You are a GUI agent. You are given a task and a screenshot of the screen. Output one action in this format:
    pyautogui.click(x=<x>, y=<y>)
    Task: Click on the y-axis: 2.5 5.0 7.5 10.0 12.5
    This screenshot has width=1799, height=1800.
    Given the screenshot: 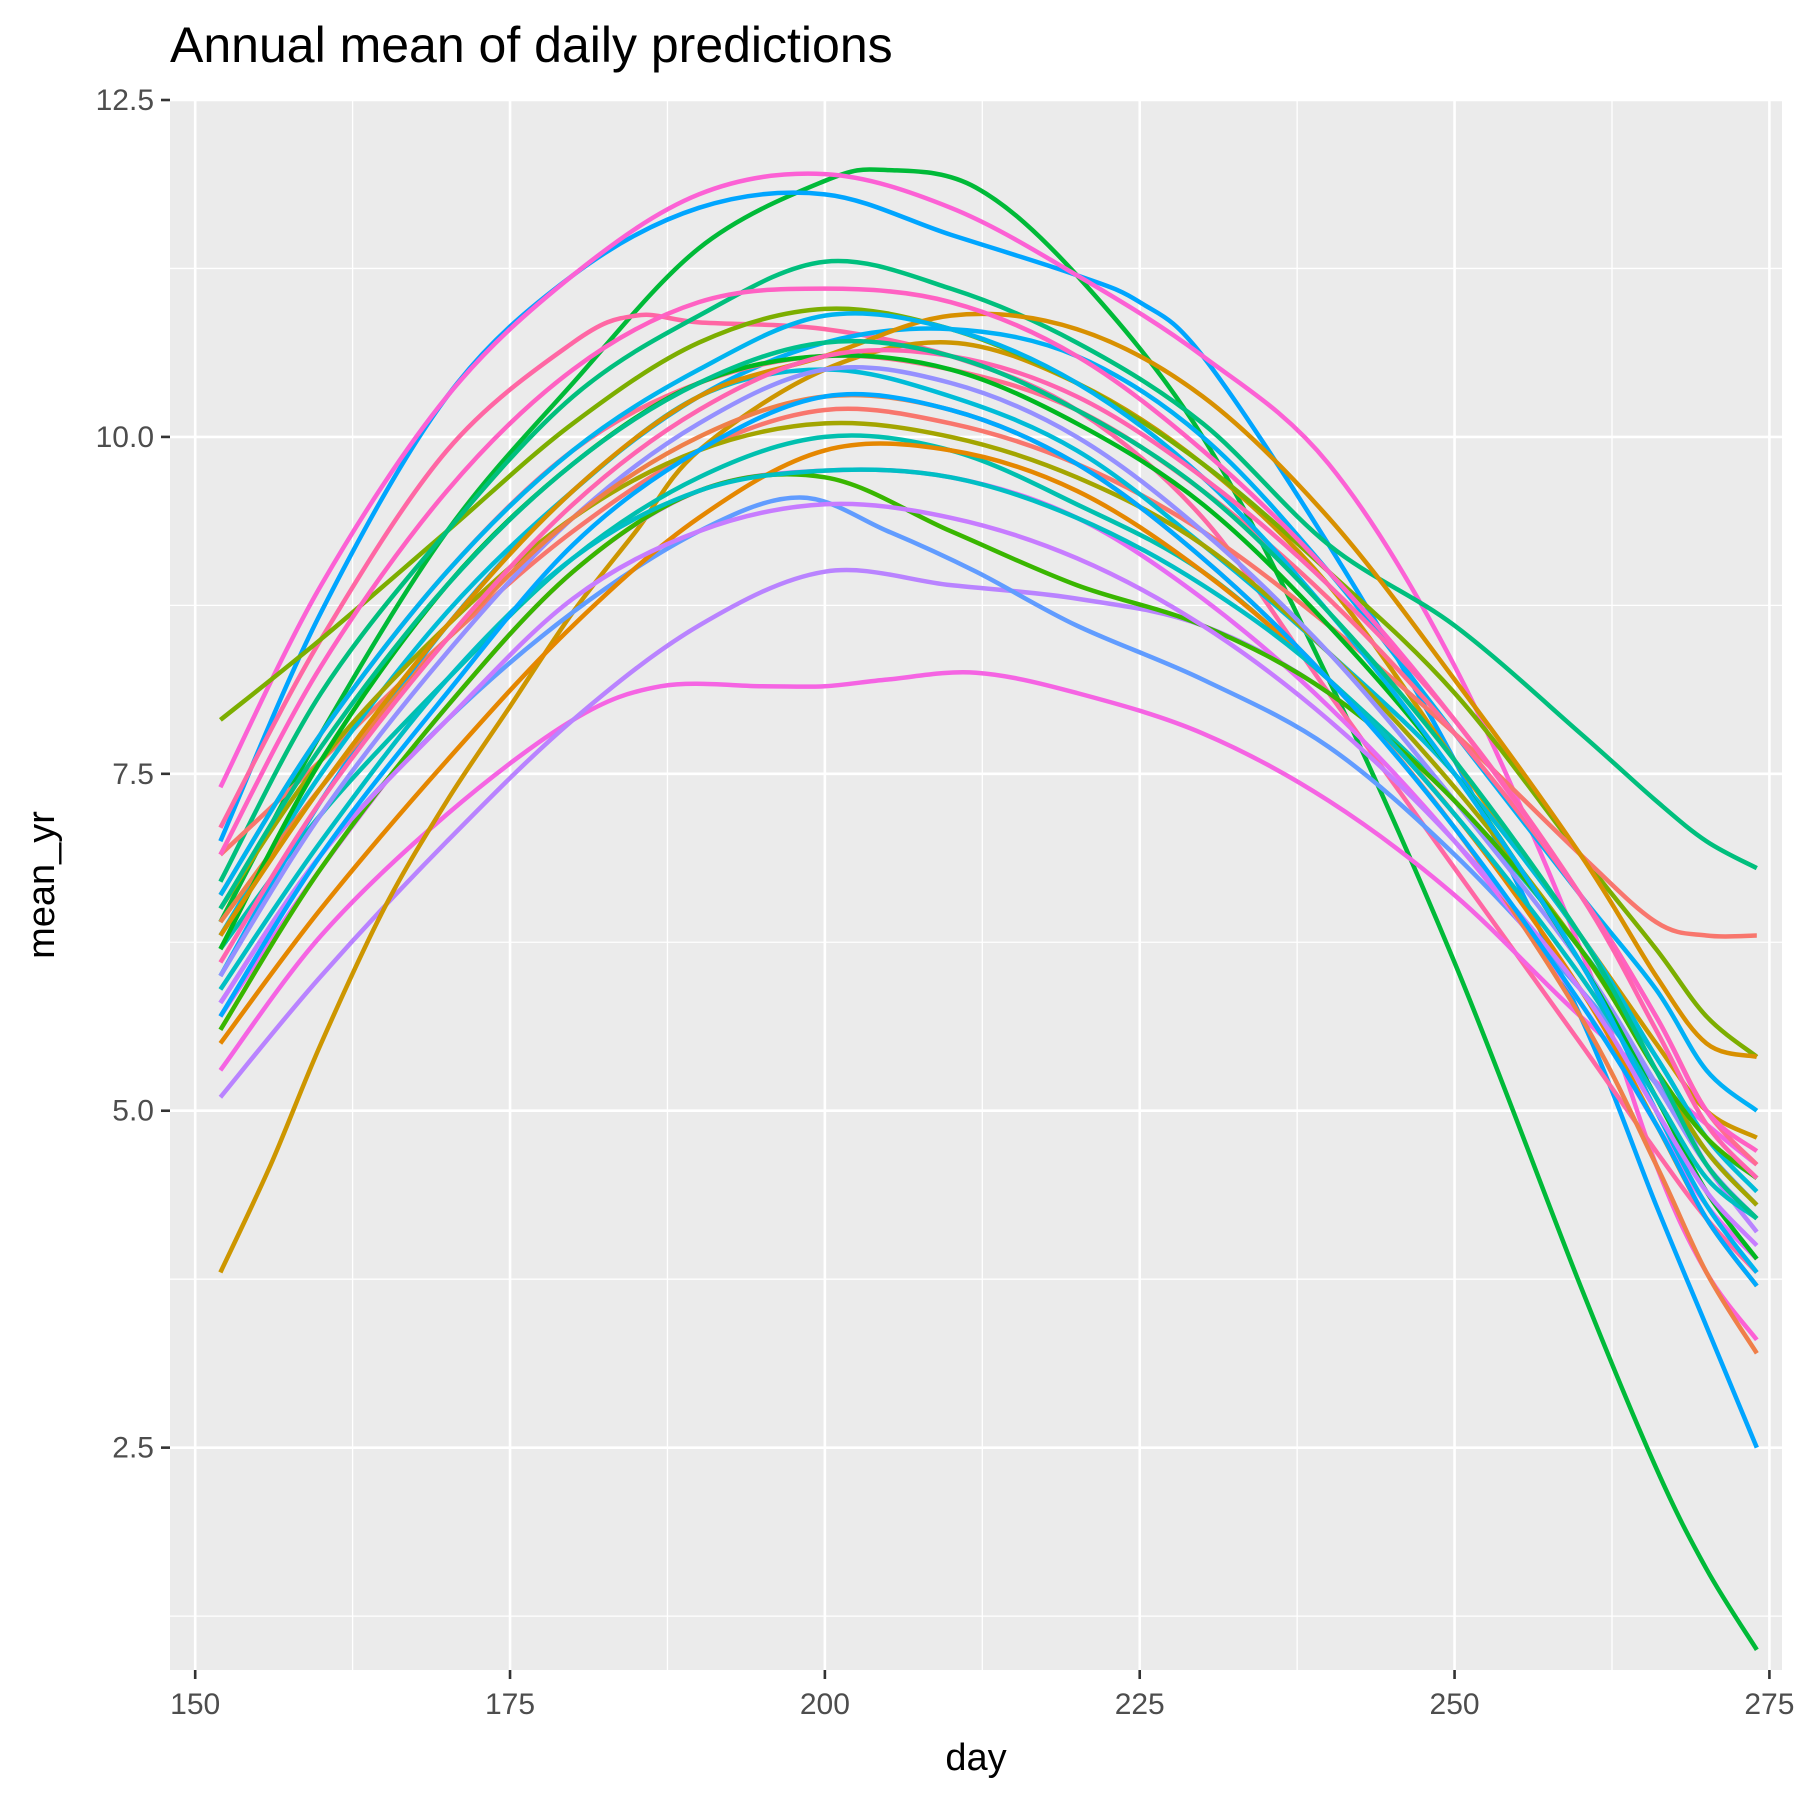 What is the action you would take?
    pyautogui.click(x=133, y=774)
    